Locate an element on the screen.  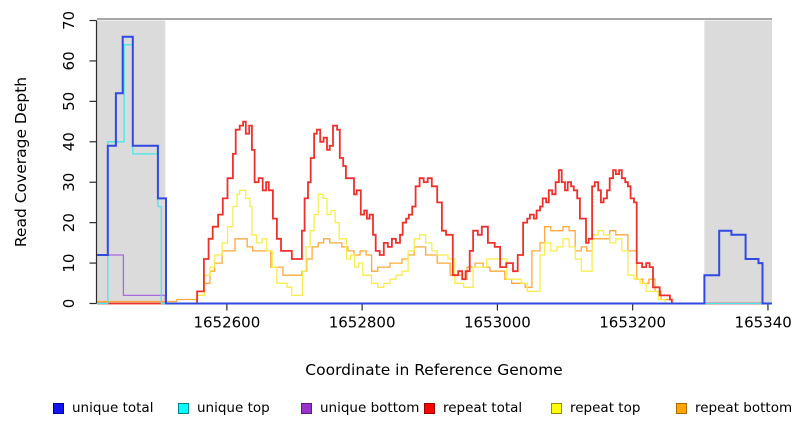
y-tick-label: 50 is located at coordinates (69, 101).